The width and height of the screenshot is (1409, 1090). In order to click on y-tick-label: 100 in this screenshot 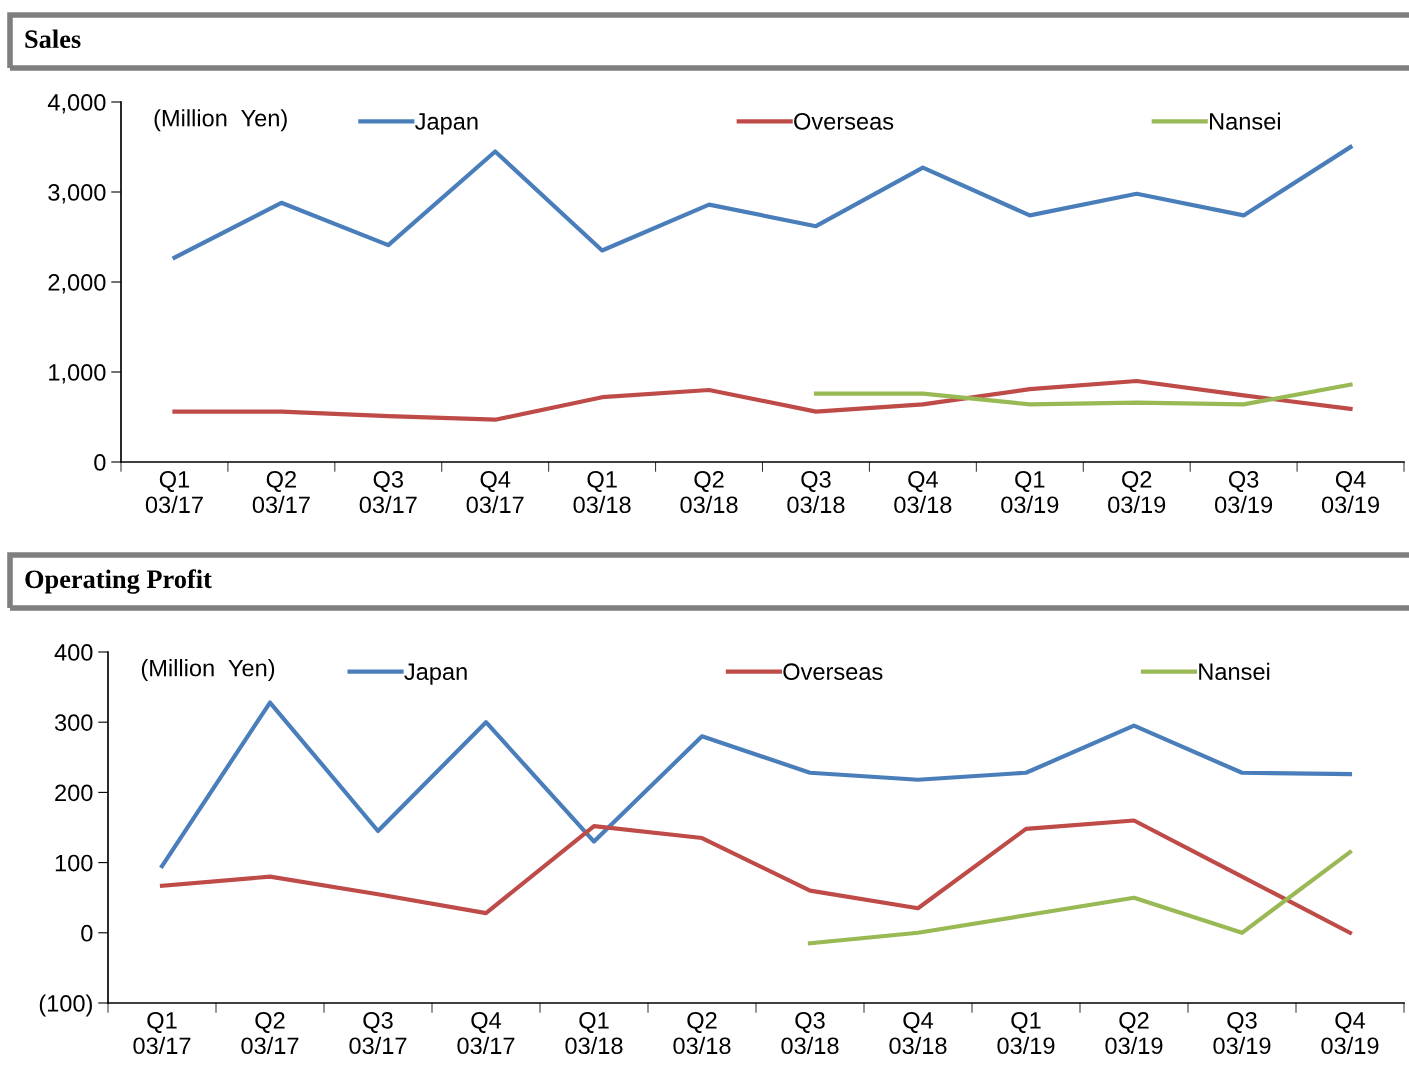, I will do `click(74, 863)`.